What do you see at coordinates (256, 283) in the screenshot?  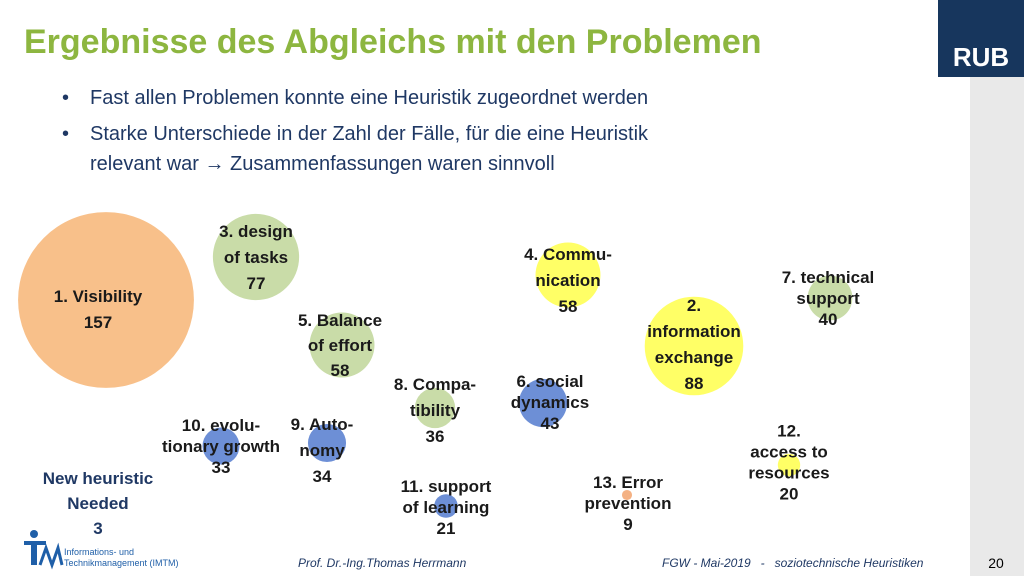 I see `bubble-value: 77` at bounding box center [256, 283].